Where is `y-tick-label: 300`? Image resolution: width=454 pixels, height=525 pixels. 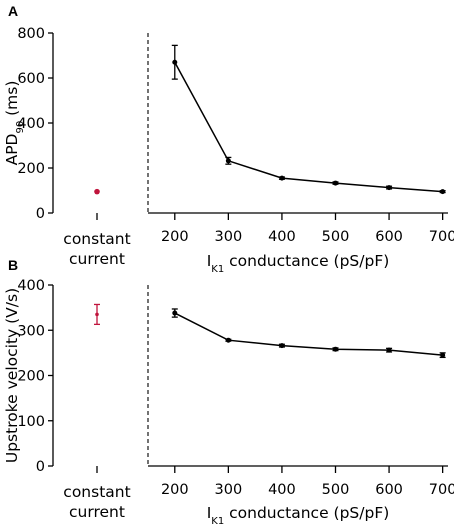 y-tick-label: 300 is located at coordinates (31, 331).